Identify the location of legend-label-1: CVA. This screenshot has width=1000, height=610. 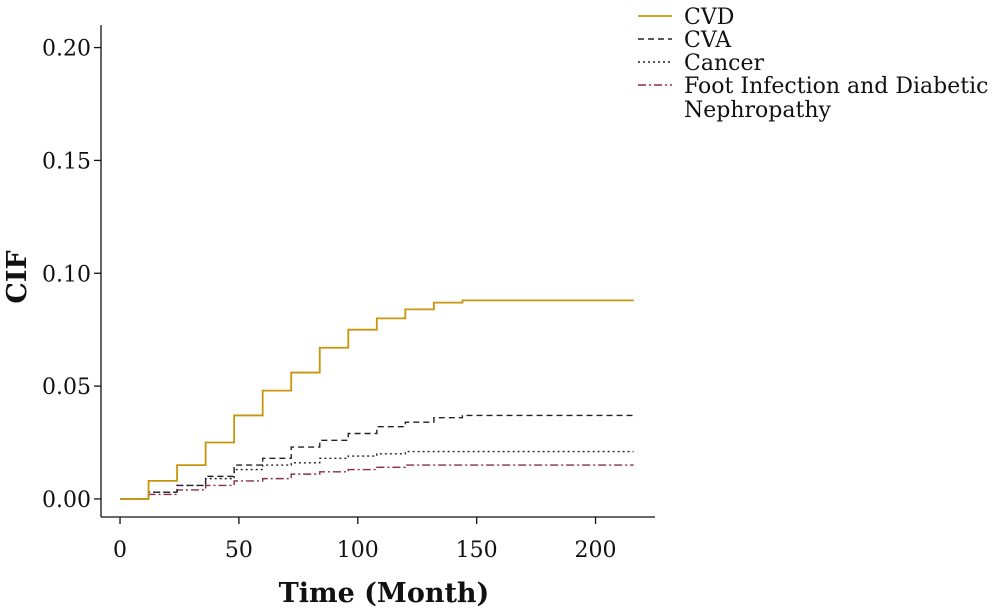
(708, 40).